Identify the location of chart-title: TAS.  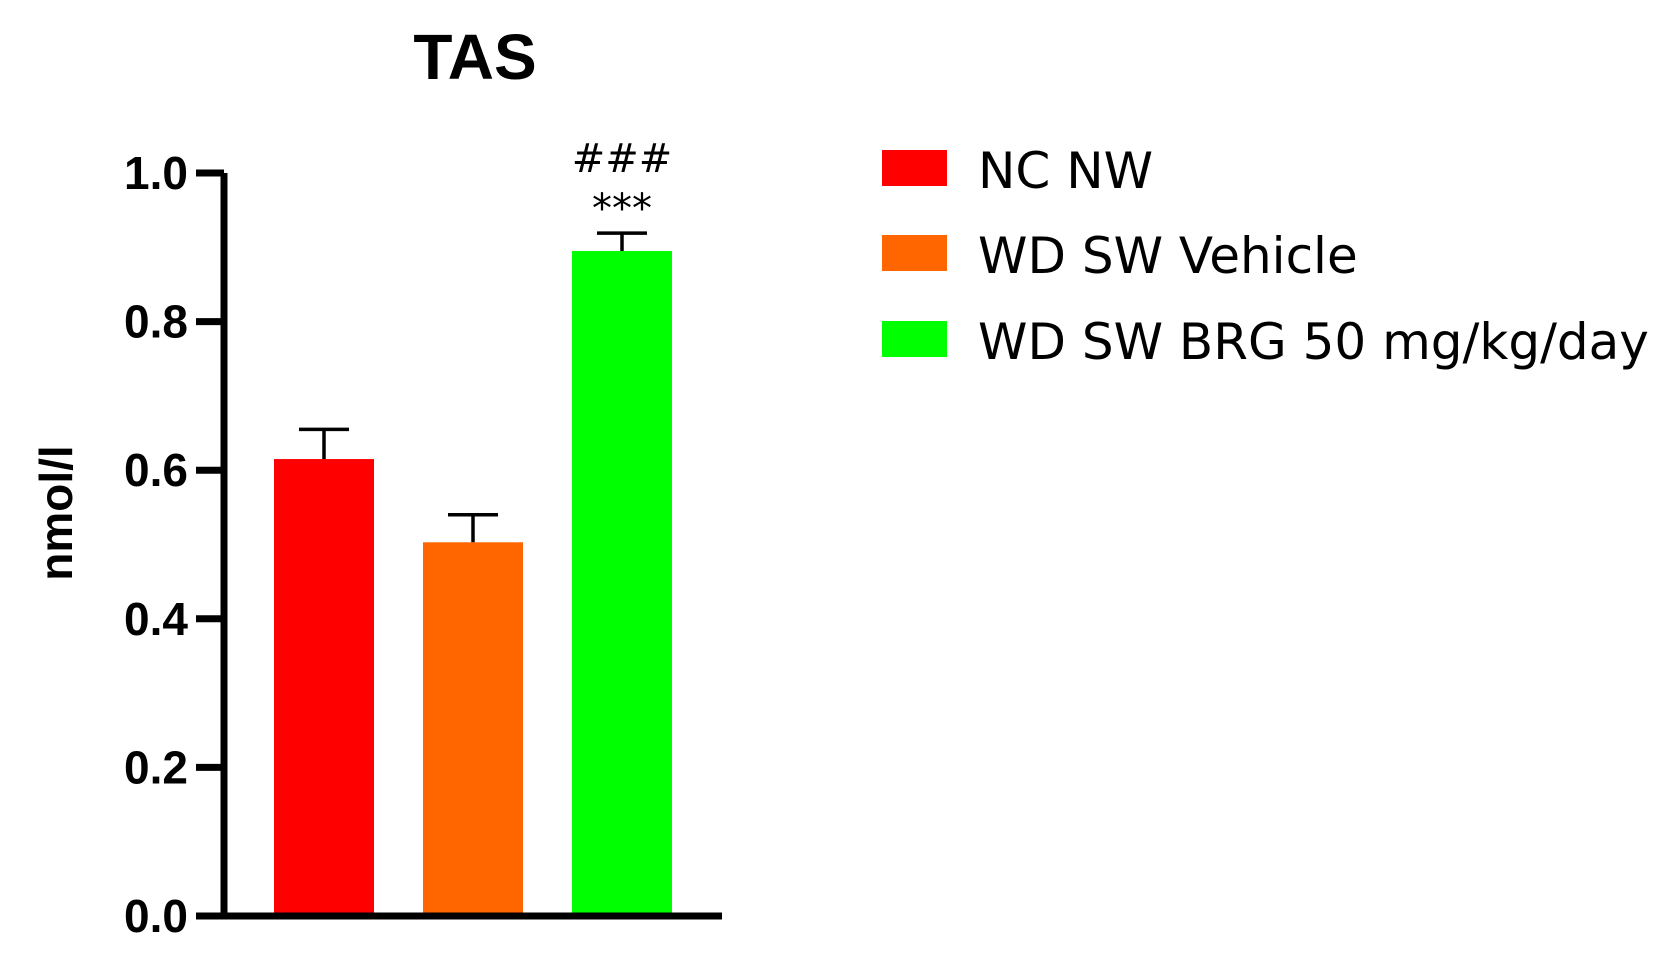
(474, 57).